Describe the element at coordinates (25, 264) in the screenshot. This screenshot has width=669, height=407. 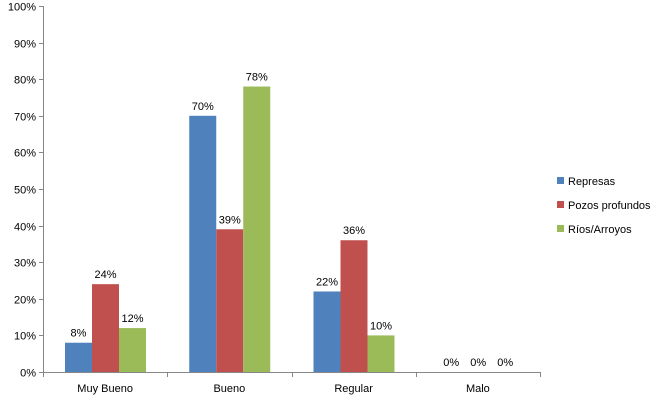
I see `y-tick-label: 30%` at that location.